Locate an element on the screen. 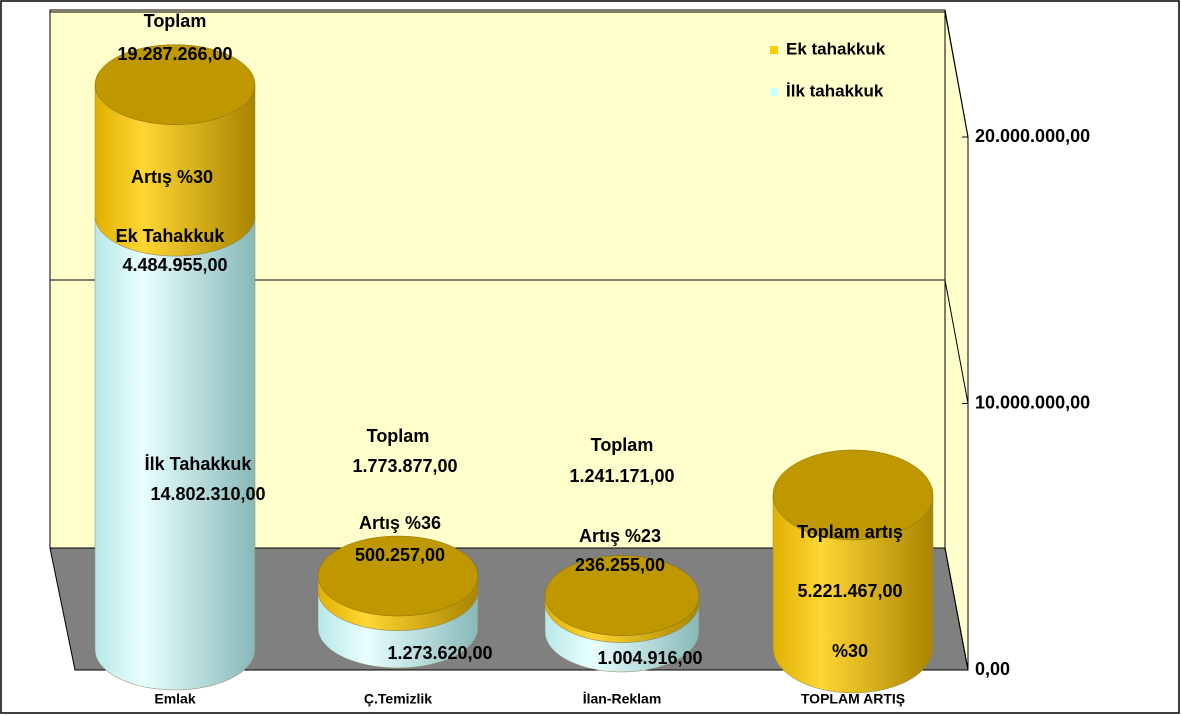  y-tick-label: 10.000.000,00 is located at coordinates (1032, 402).